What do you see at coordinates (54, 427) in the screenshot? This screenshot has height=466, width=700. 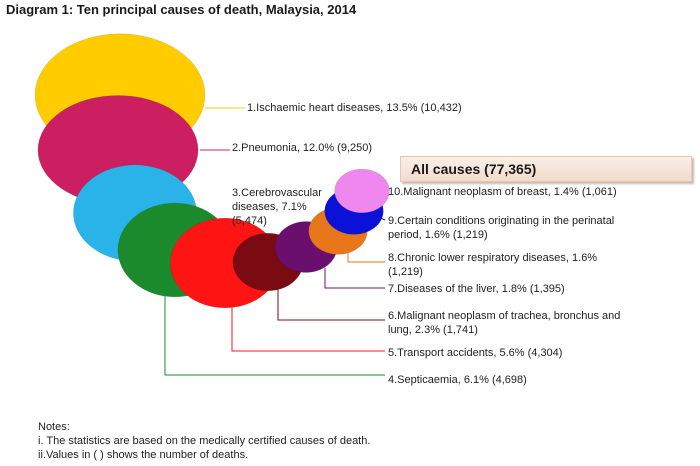 I see `notes-heading: Notes:` at bounding box center [54, 427].